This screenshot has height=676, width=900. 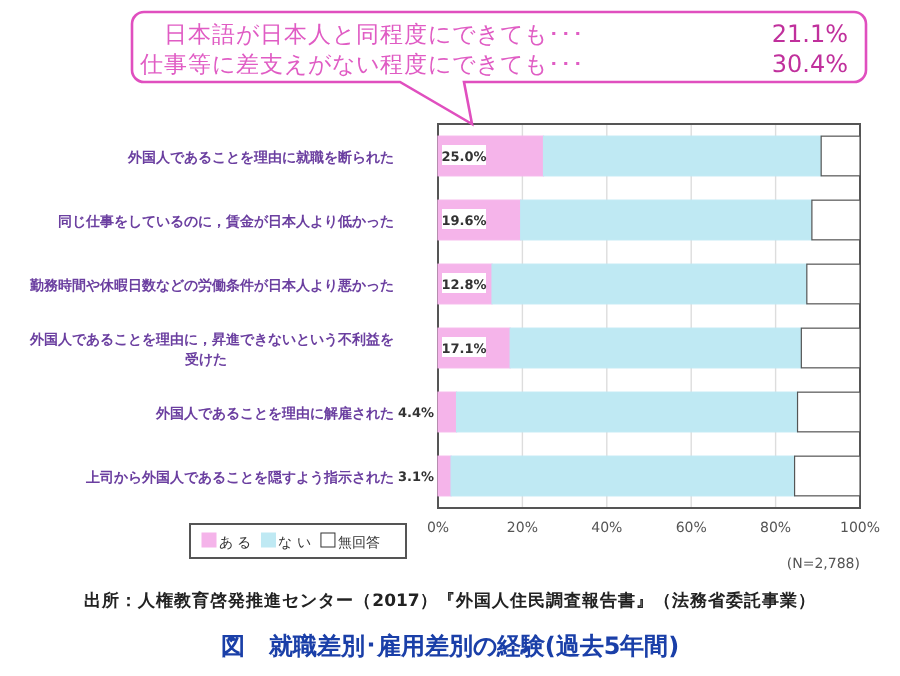 I want to click on text: 仕事等に差支えがない程度にできても･･･, so click(x=361, y=64).